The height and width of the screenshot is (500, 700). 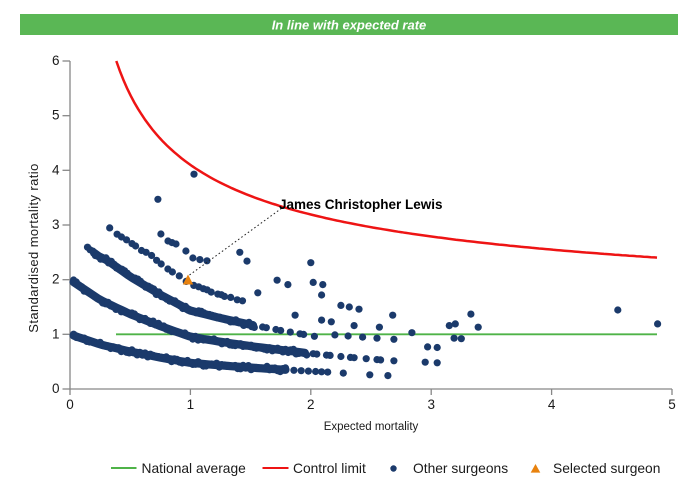 What do you see at coordinates (33, 247) in the screenshot?
I see `svg-text: Standardised mortality ratio` at bounding box center [33, 247].